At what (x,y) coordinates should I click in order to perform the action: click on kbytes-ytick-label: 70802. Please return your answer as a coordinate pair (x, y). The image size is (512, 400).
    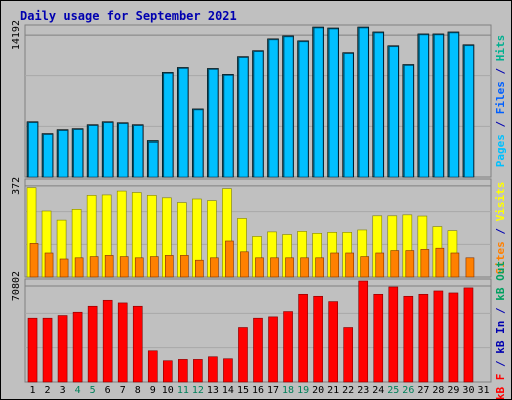
    Looking at the image, I should click on (16, 286).